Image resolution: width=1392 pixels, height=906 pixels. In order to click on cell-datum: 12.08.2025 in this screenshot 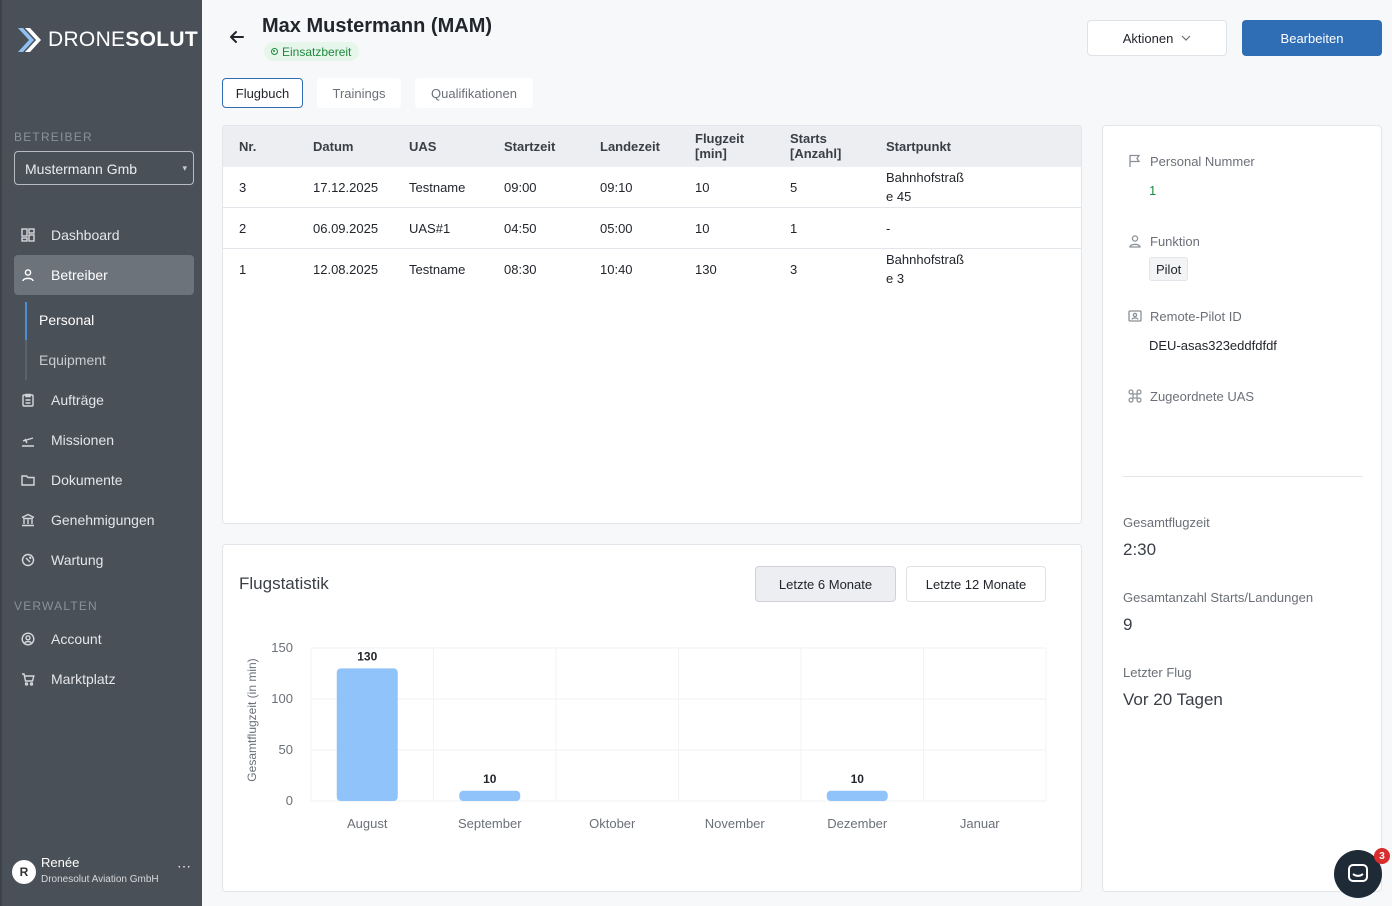, I will do `click(346, 269)`.